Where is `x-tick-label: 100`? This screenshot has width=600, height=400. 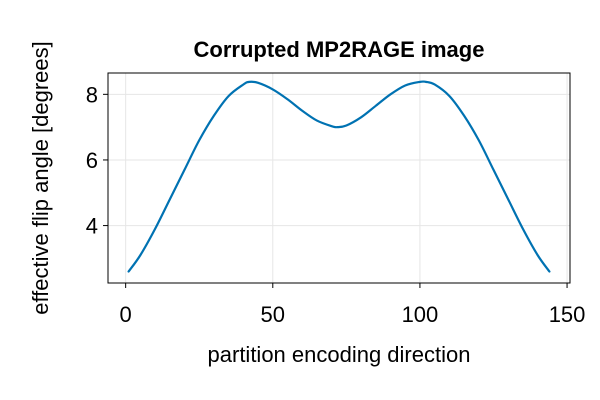 x-tick-label: 100 is located at coordinates (420, 314).